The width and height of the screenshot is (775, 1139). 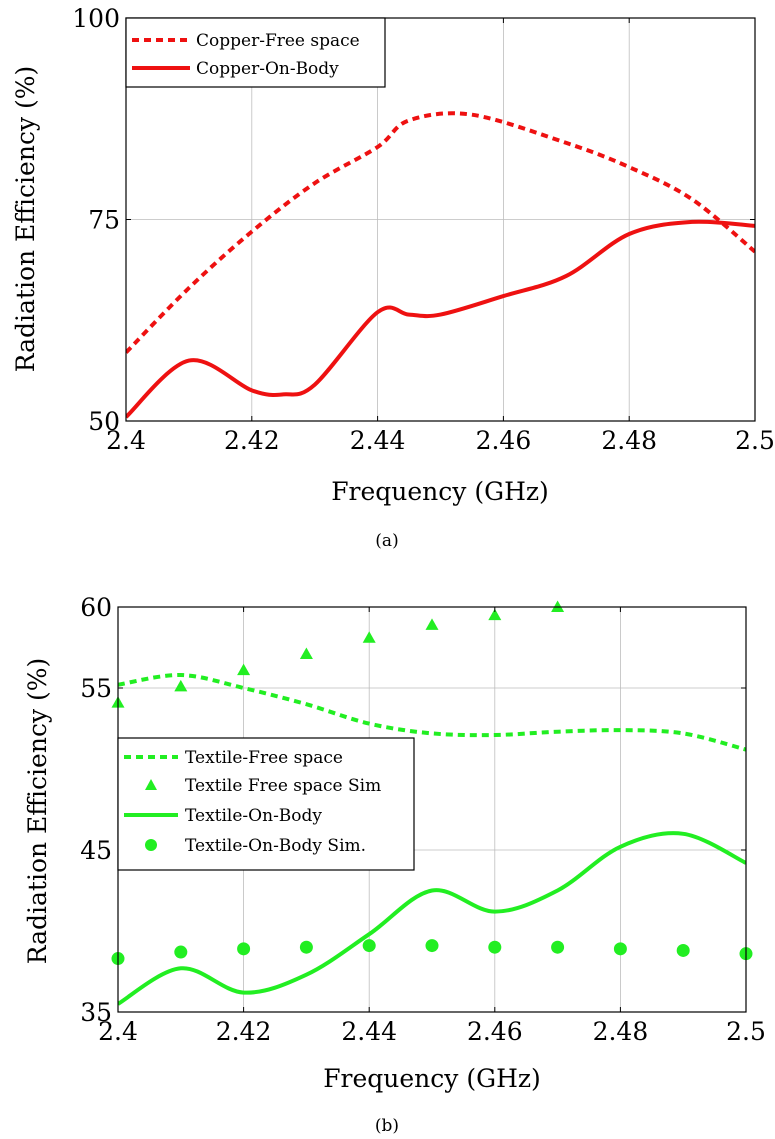 What do you see at coordinates (151, 784) in the screenshot?
I see `chart-b-legend-sample-triangle` at bounding box center [151, 784].